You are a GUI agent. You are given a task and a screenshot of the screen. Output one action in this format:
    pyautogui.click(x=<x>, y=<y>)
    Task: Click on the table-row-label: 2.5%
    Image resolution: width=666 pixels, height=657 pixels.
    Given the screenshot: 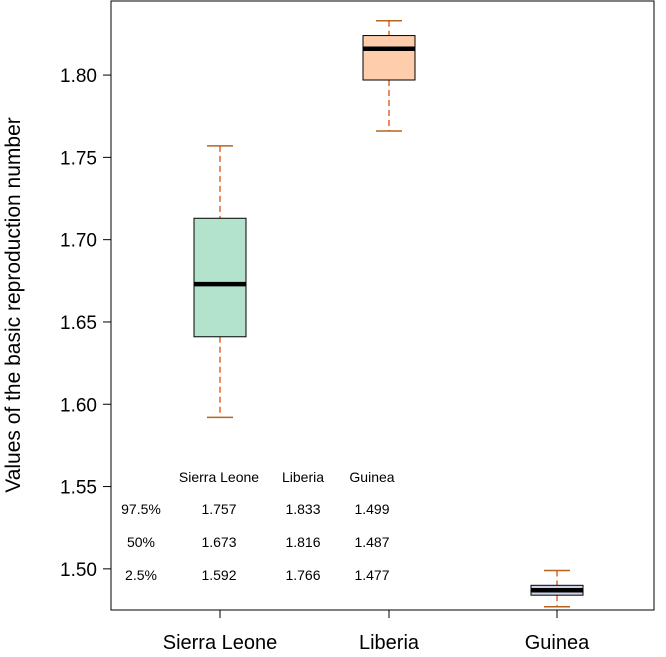 What is the action you would take?
    pyautogui.click(x=141, y=575)
    